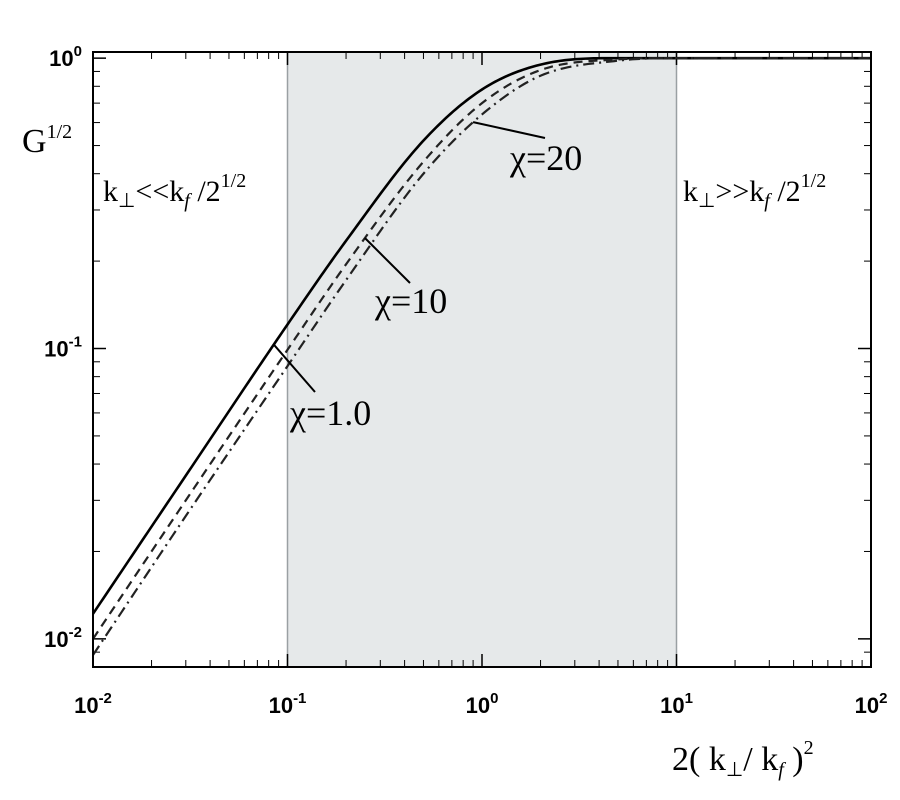 The width and height of the screenshot is (900, 800). I want to click on x-tick-label: 10⁰, so click(482, 704).